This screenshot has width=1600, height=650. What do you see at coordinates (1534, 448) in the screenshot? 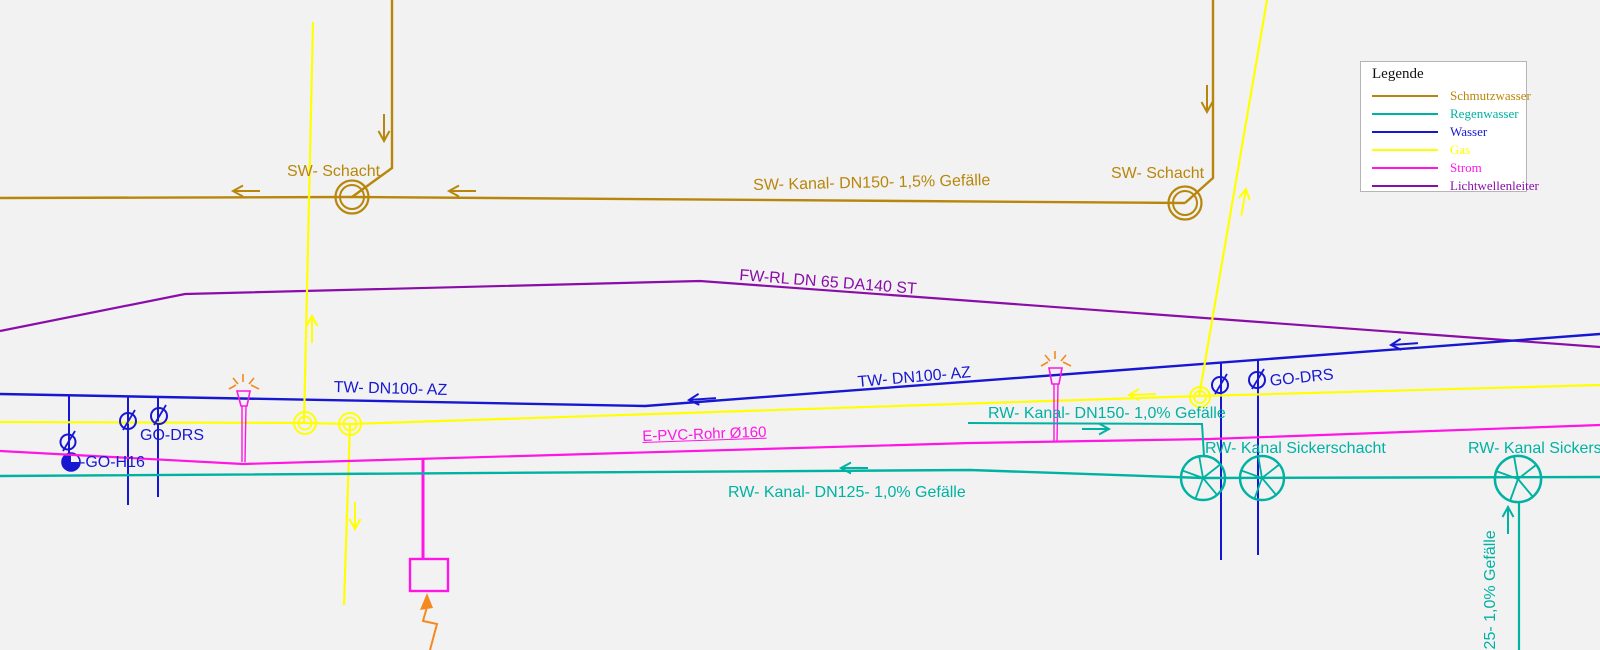
I see `label-rw-sickerschacht-right: RW- Kanal Sickerschacht` at bounding box center [1534, 448].